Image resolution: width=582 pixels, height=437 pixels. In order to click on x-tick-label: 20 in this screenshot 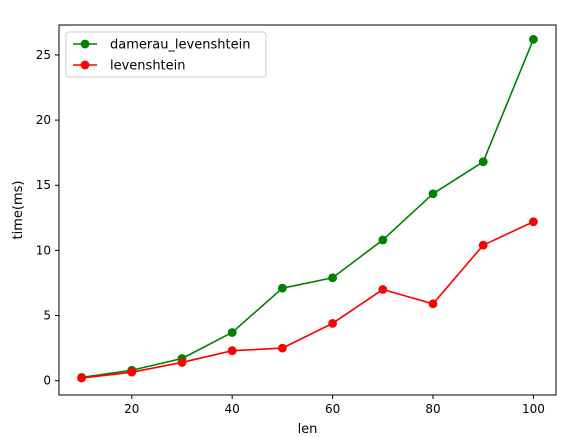, I will do `click(131, 409)`.